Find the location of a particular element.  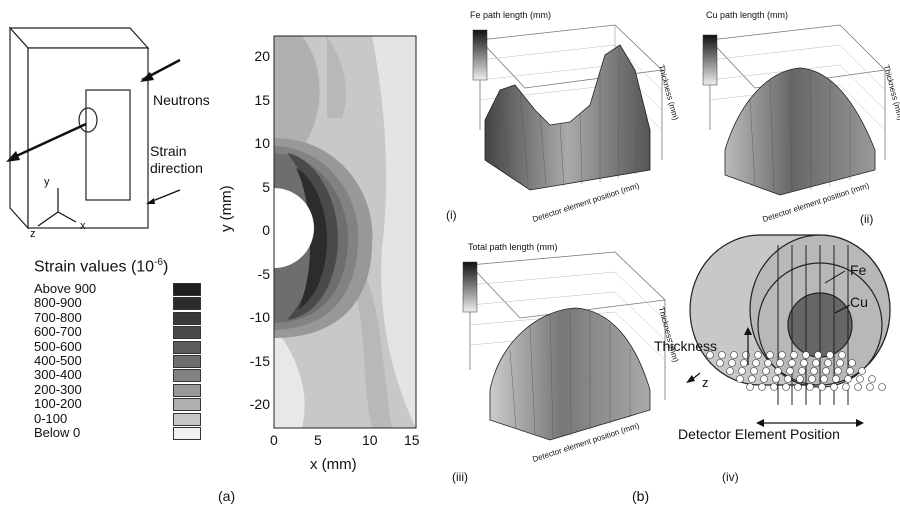

contour-y-tick: 10 is located at coordinates (262, 143).